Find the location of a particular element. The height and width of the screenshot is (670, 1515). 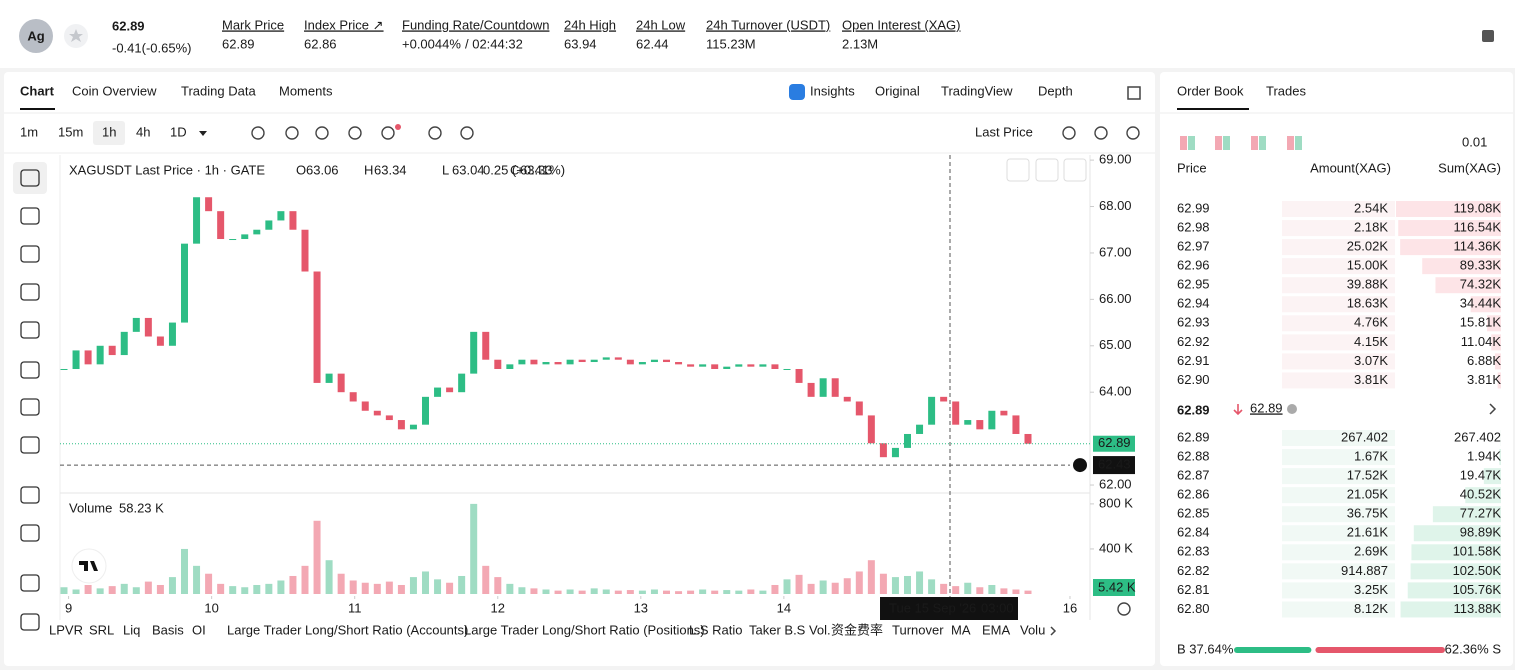

indicator: SRL is located at coordinates (101, 629).